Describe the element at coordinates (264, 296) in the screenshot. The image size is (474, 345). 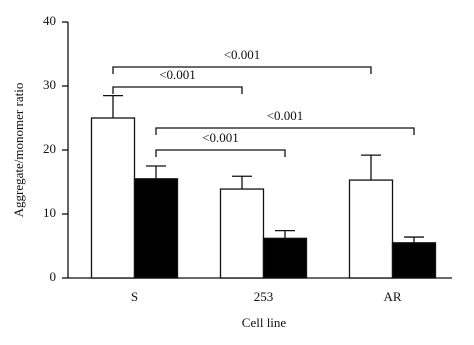
I see `x-tick-label: 253` at that location.